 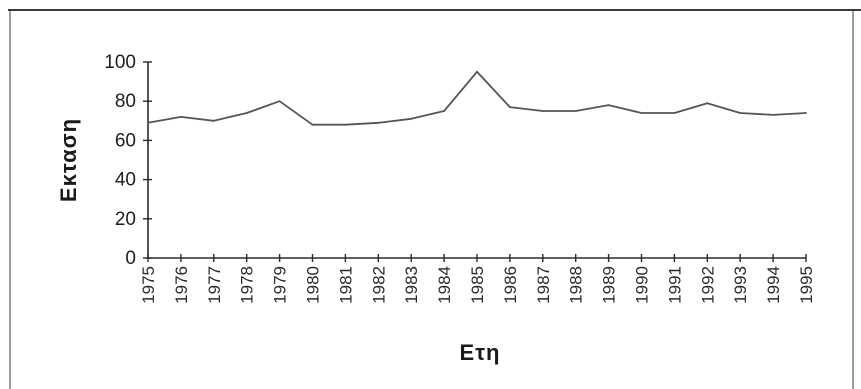 What do you see at coordinates (576, 285) in the screenshot?
I see `x-tick-label: 1988` at bounding box center [576, 285].